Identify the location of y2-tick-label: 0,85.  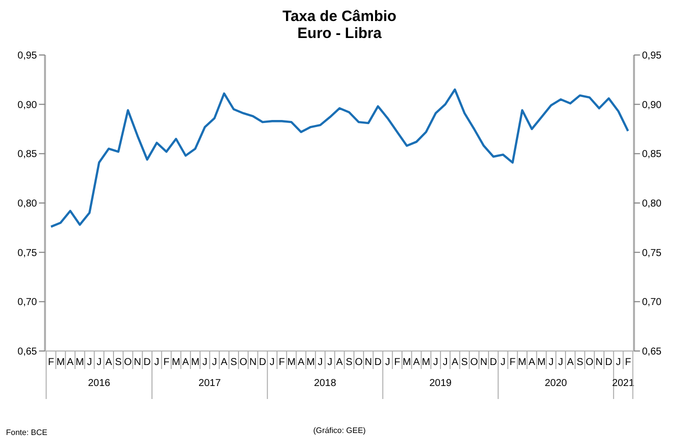
(652, 154).